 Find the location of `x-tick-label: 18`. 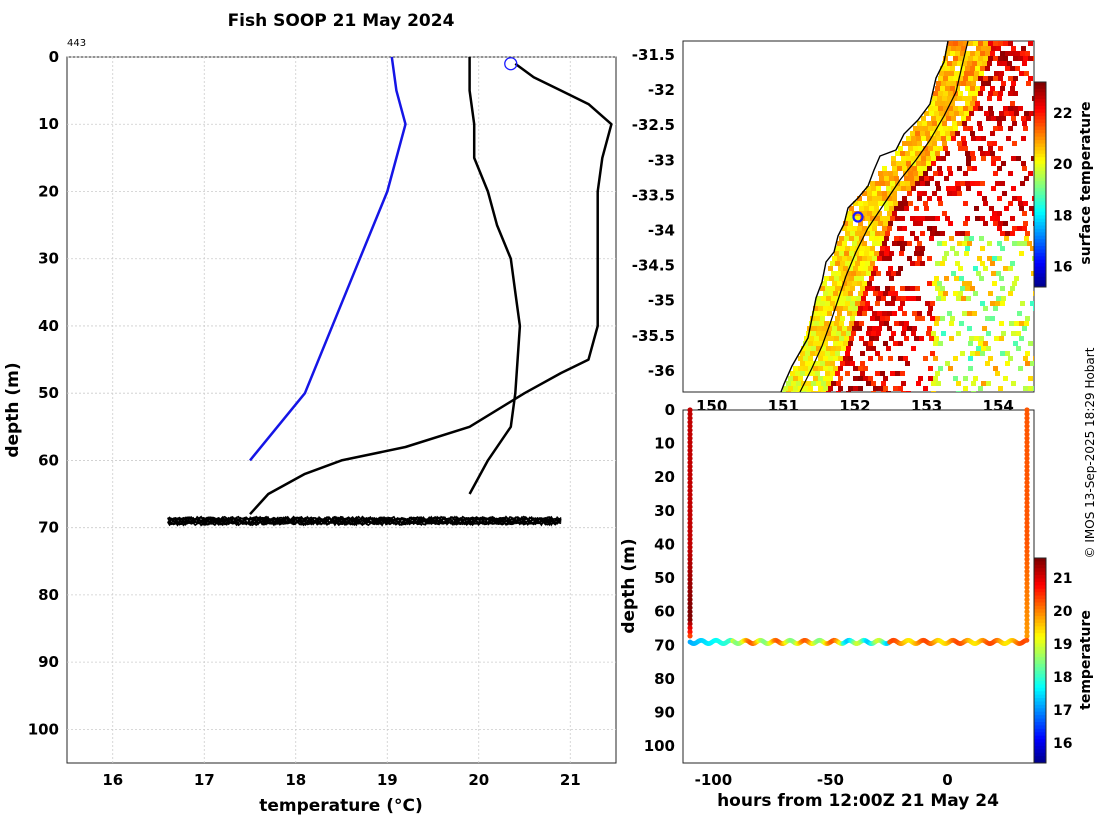

x-tick-label: 18 is located at coordinates (295, 780).